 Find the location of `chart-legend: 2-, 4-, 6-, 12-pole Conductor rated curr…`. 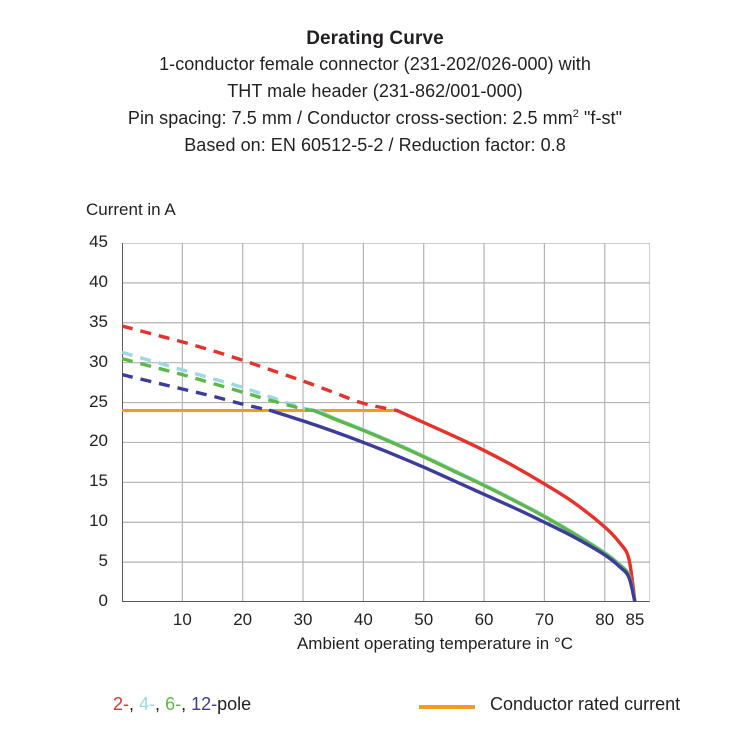

chart-legend: 2-, 4-, 6-, 12-pole Conductor rated curr… is located at coordinates (375, 711).